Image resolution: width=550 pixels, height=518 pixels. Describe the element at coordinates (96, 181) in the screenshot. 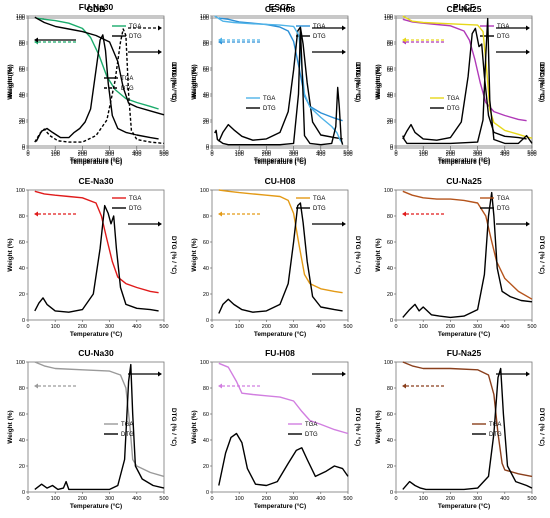

I see `chart-title: CE-Na30` at that location.